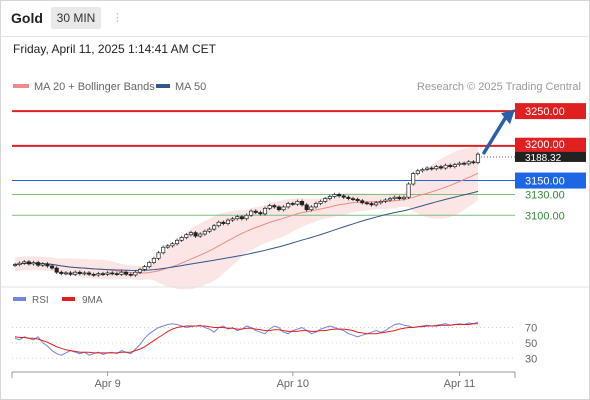  Describe the element at coordinates (68, 299) in the screenshot. I see `ma9-legend-swatch` at that location.